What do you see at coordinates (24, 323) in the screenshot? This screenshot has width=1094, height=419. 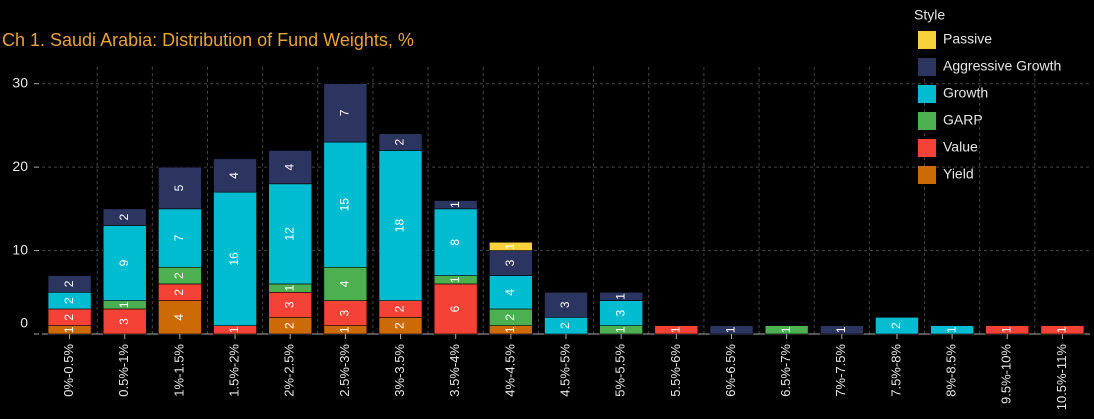 I see `y-tick-label: 0` at bounding box center [24, 323].